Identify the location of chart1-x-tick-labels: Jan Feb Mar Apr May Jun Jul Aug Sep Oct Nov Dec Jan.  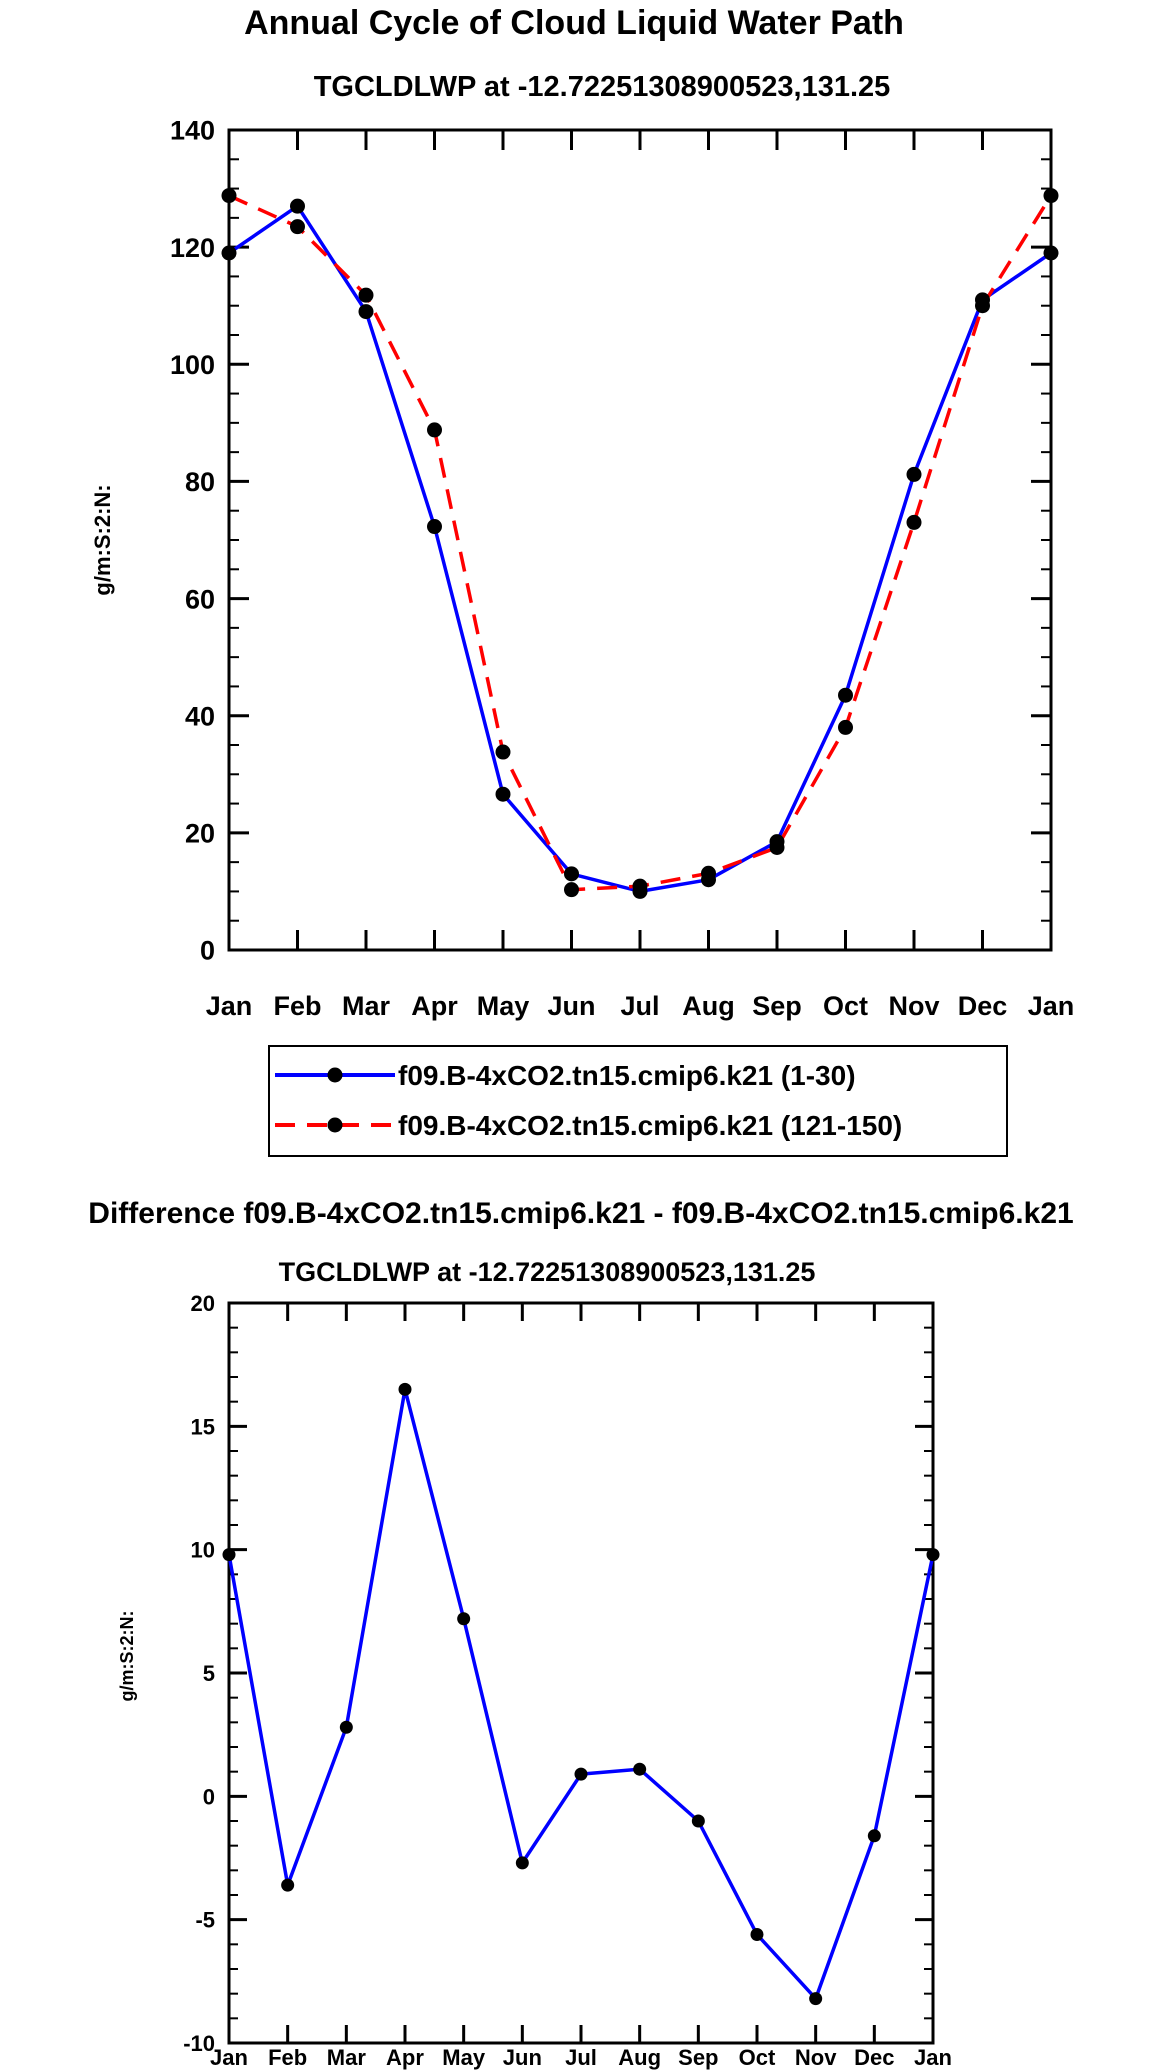
(640, 1006).